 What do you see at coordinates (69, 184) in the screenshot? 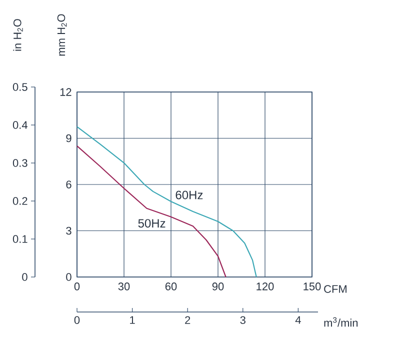
I see `y-tick-label: 6` at bounding box center [69, 184].